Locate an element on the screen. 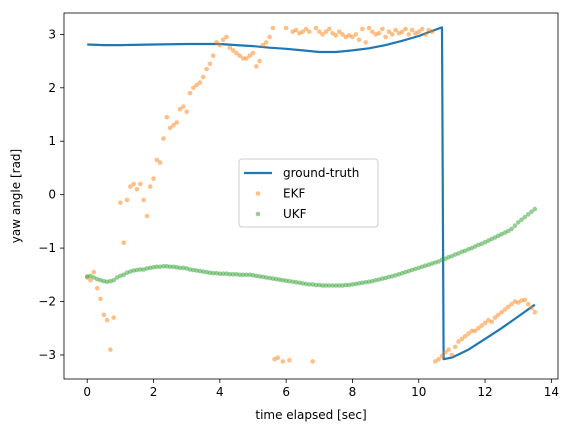 The image size is (570, 432). y-tick-label: 1 is located at coordinates (52, 141).